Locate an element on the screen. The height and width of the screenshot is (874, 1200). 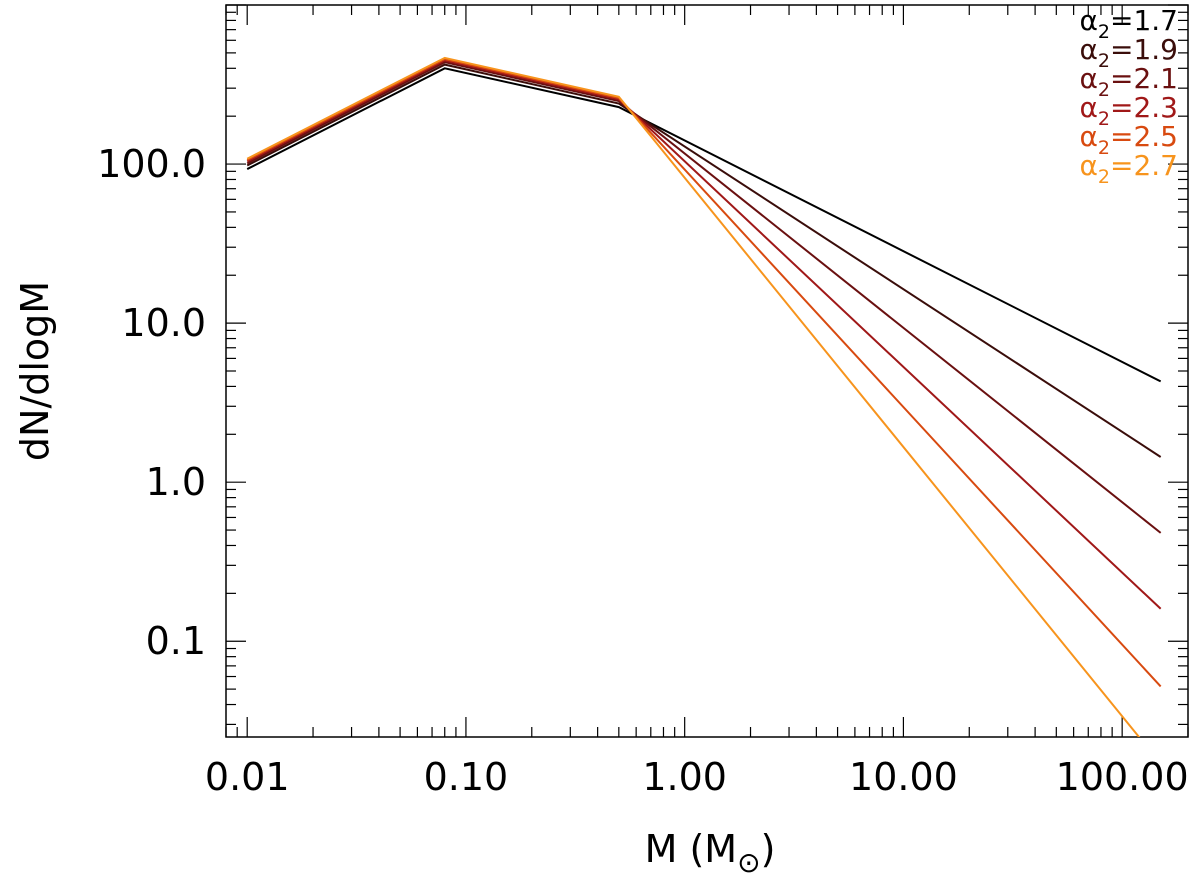
x-tick-label: 100.00 is located at coordinates (1122, 777).